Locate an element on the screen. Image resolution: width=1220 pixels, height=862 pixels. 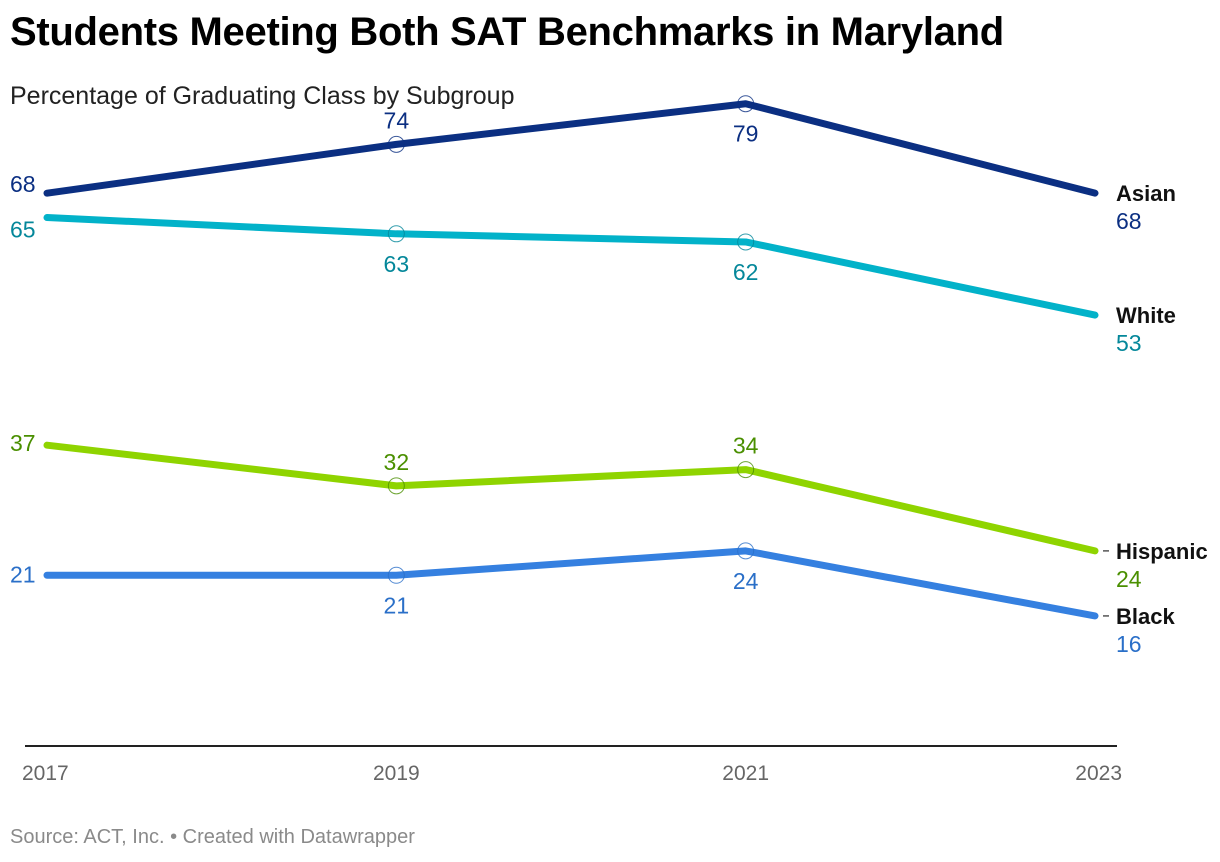
series-name-label: Black is located at coordinates (1145, 616).